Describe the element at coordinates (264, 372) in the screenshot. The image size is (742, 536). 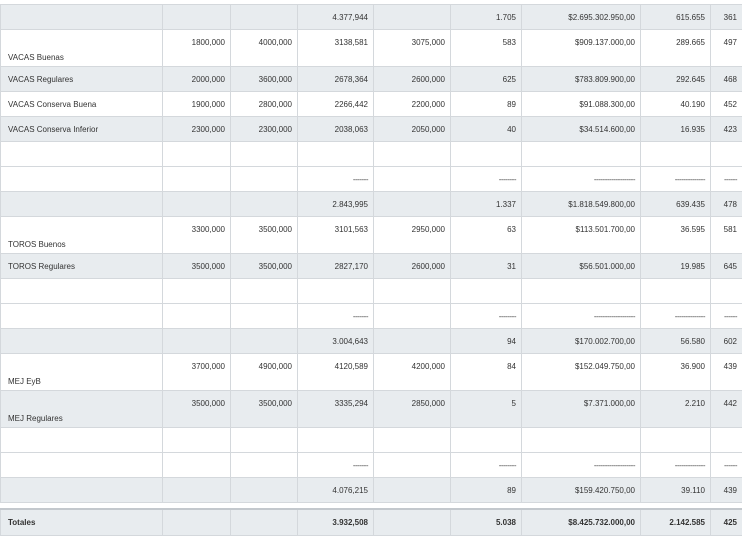
I see `cell-col-max: 4900,000` at that location.